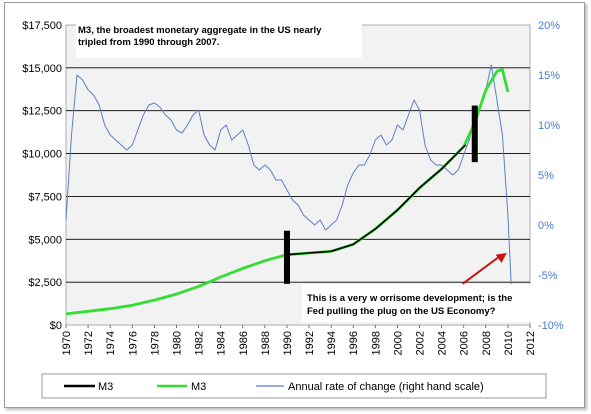 The height and width of the screenshot is (414, 591). What do you see at coordinates (549, 126) in the screenshot?
I see `right-tick-label: 10%` at bounding box center [549, 126].